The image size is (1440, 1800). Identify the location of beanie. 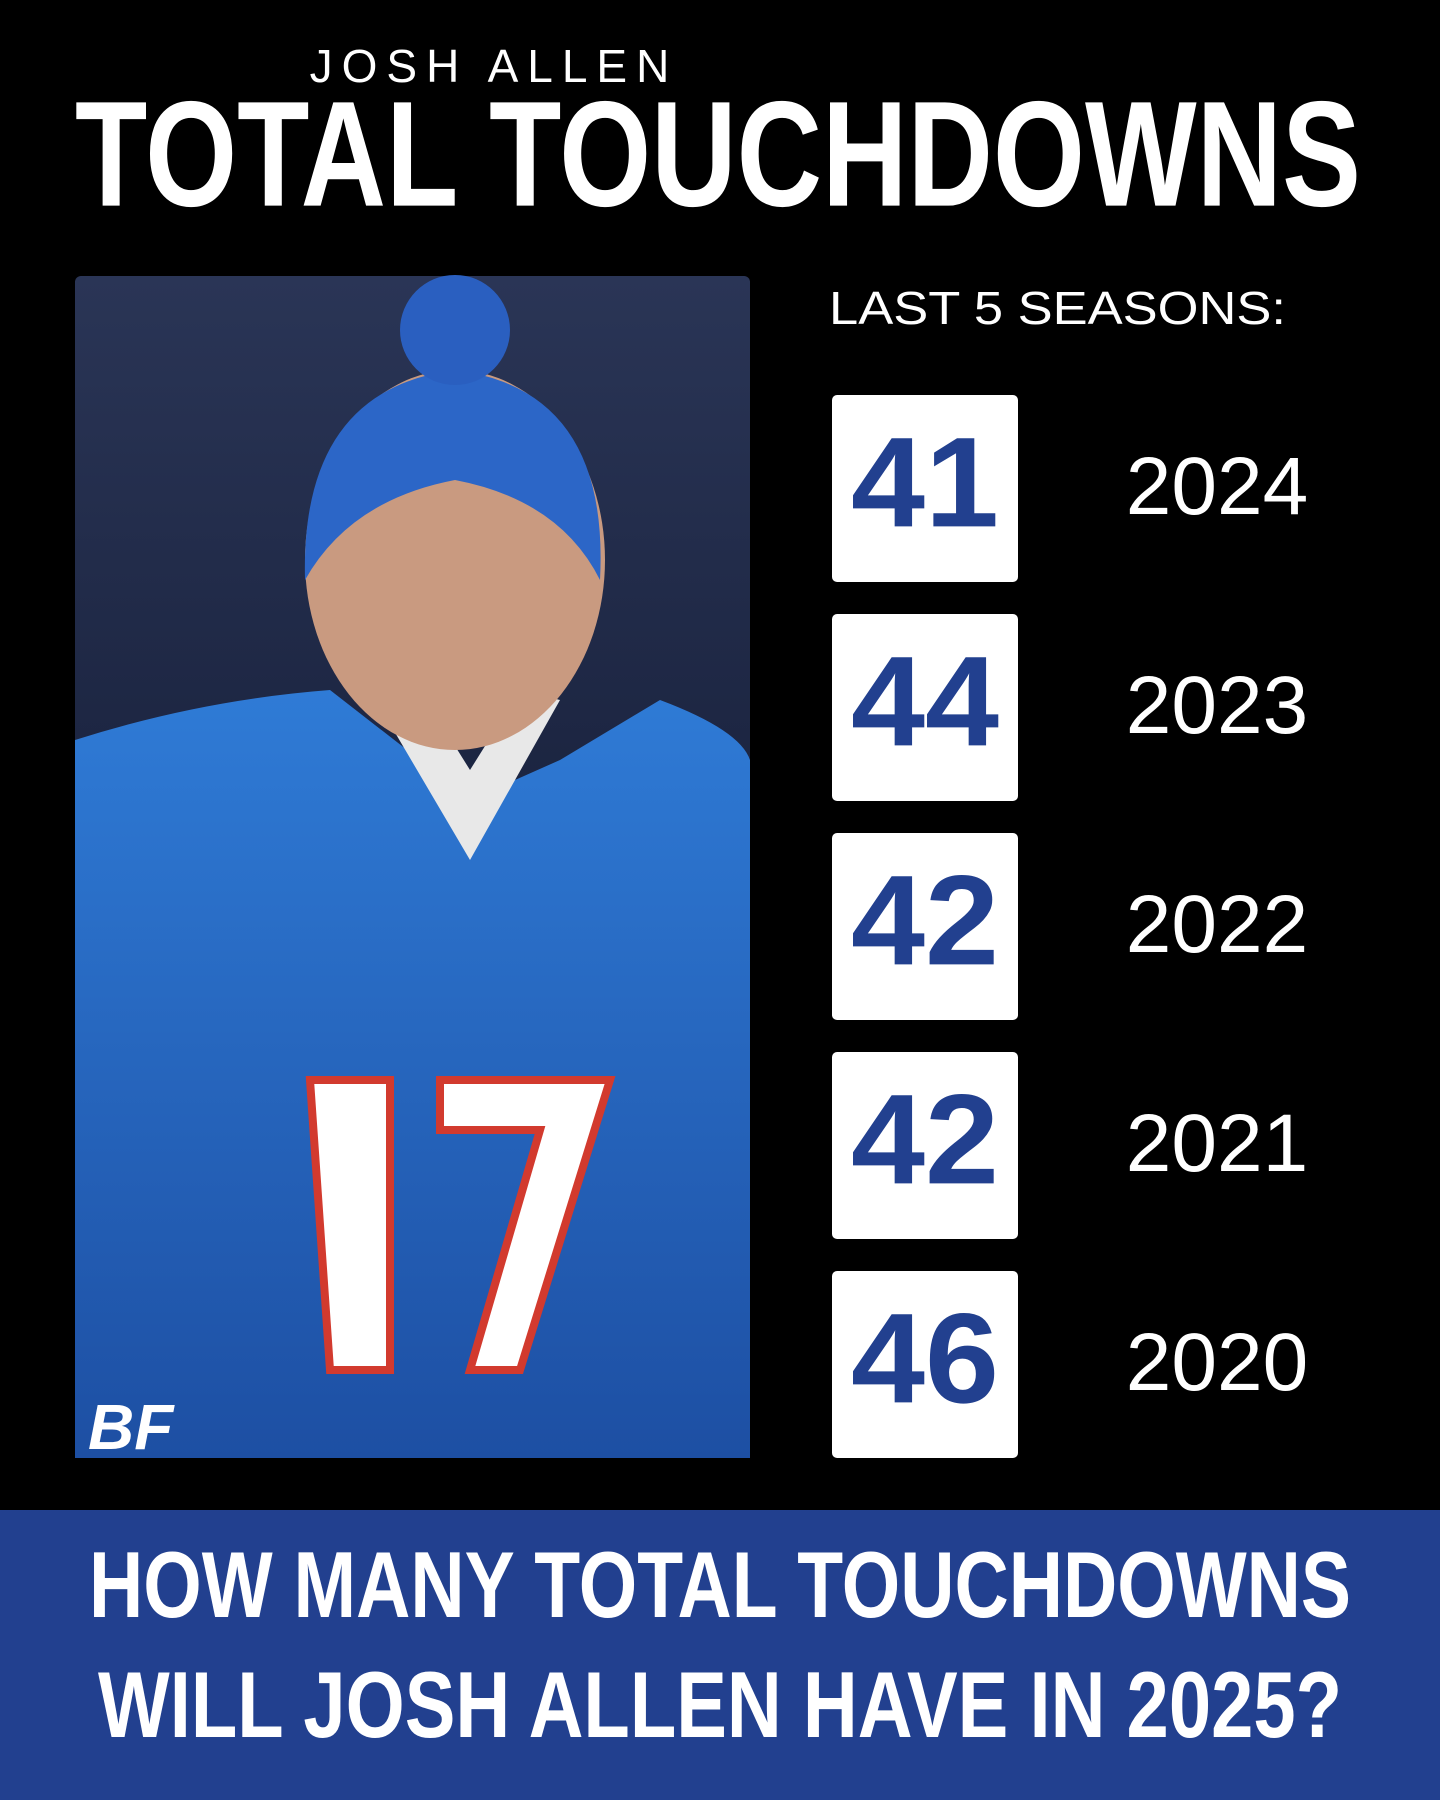
(452, 475).